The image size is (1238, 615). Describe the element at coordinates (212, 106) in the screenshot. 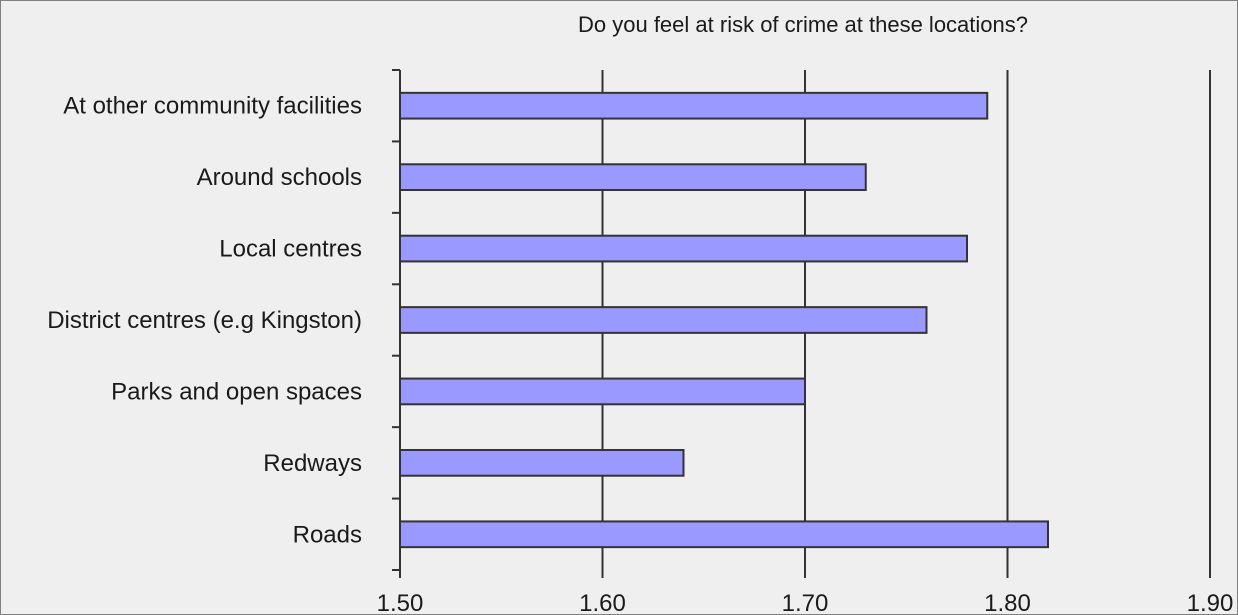

I see `category-label: At other community facilities` at that location.